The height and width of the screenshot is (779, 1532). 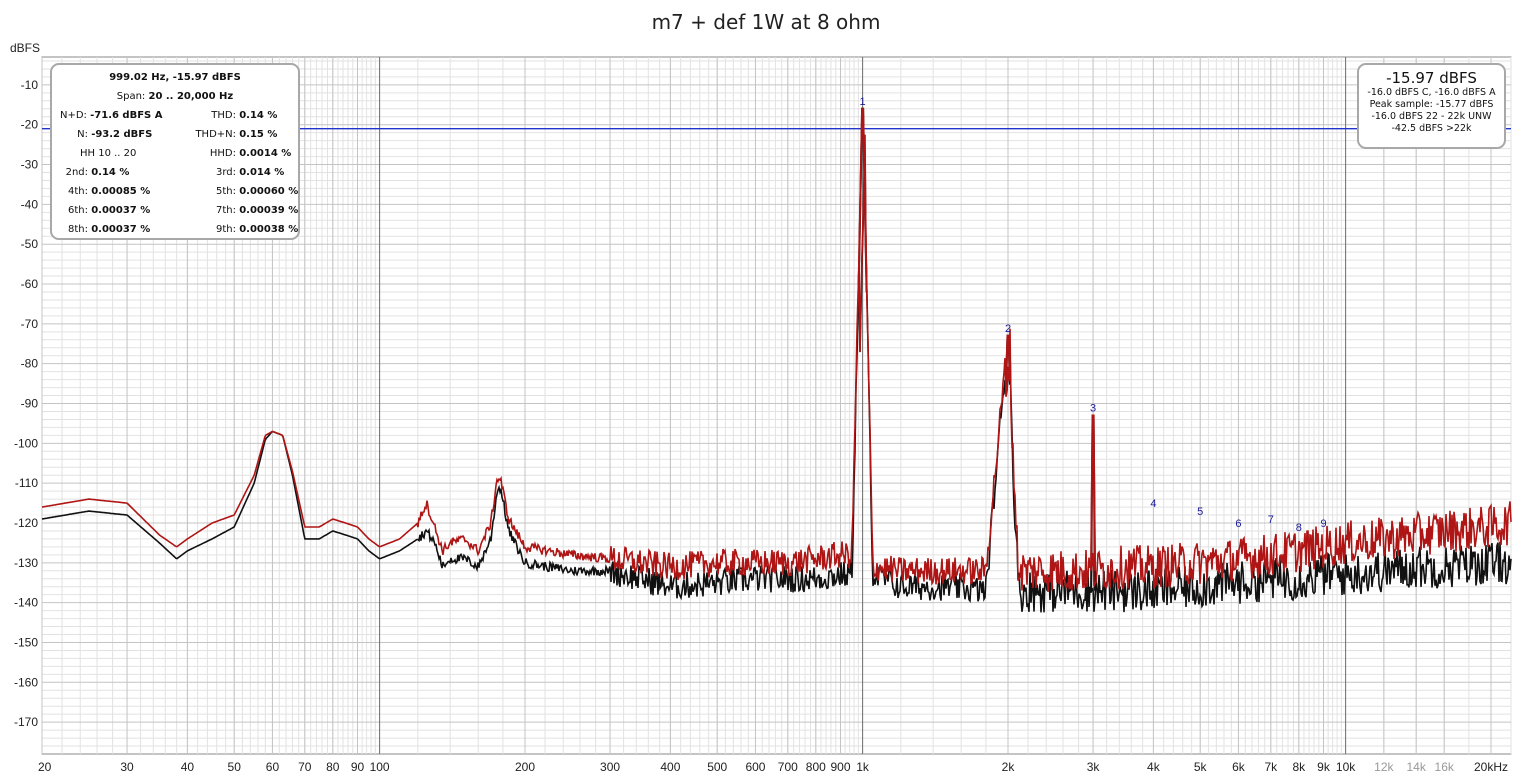 What do you see at coordinates (1431, 128) in the screenshot?
I see `peak-above-22k: -42.5 dBFS >22k` at bounding box center [1431, 128].